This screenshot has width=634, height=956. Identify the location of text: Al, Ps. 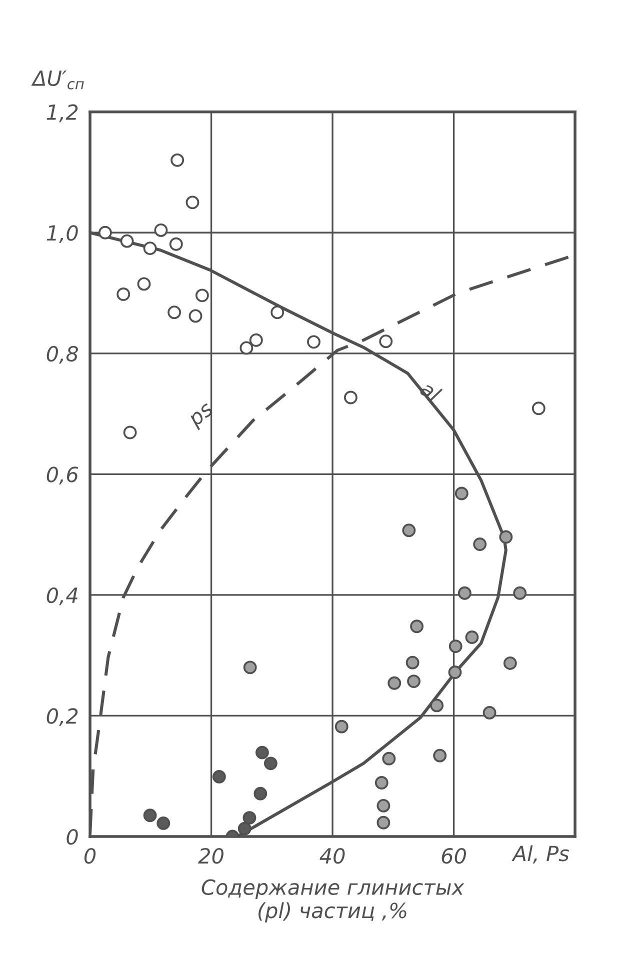
(541, 854).